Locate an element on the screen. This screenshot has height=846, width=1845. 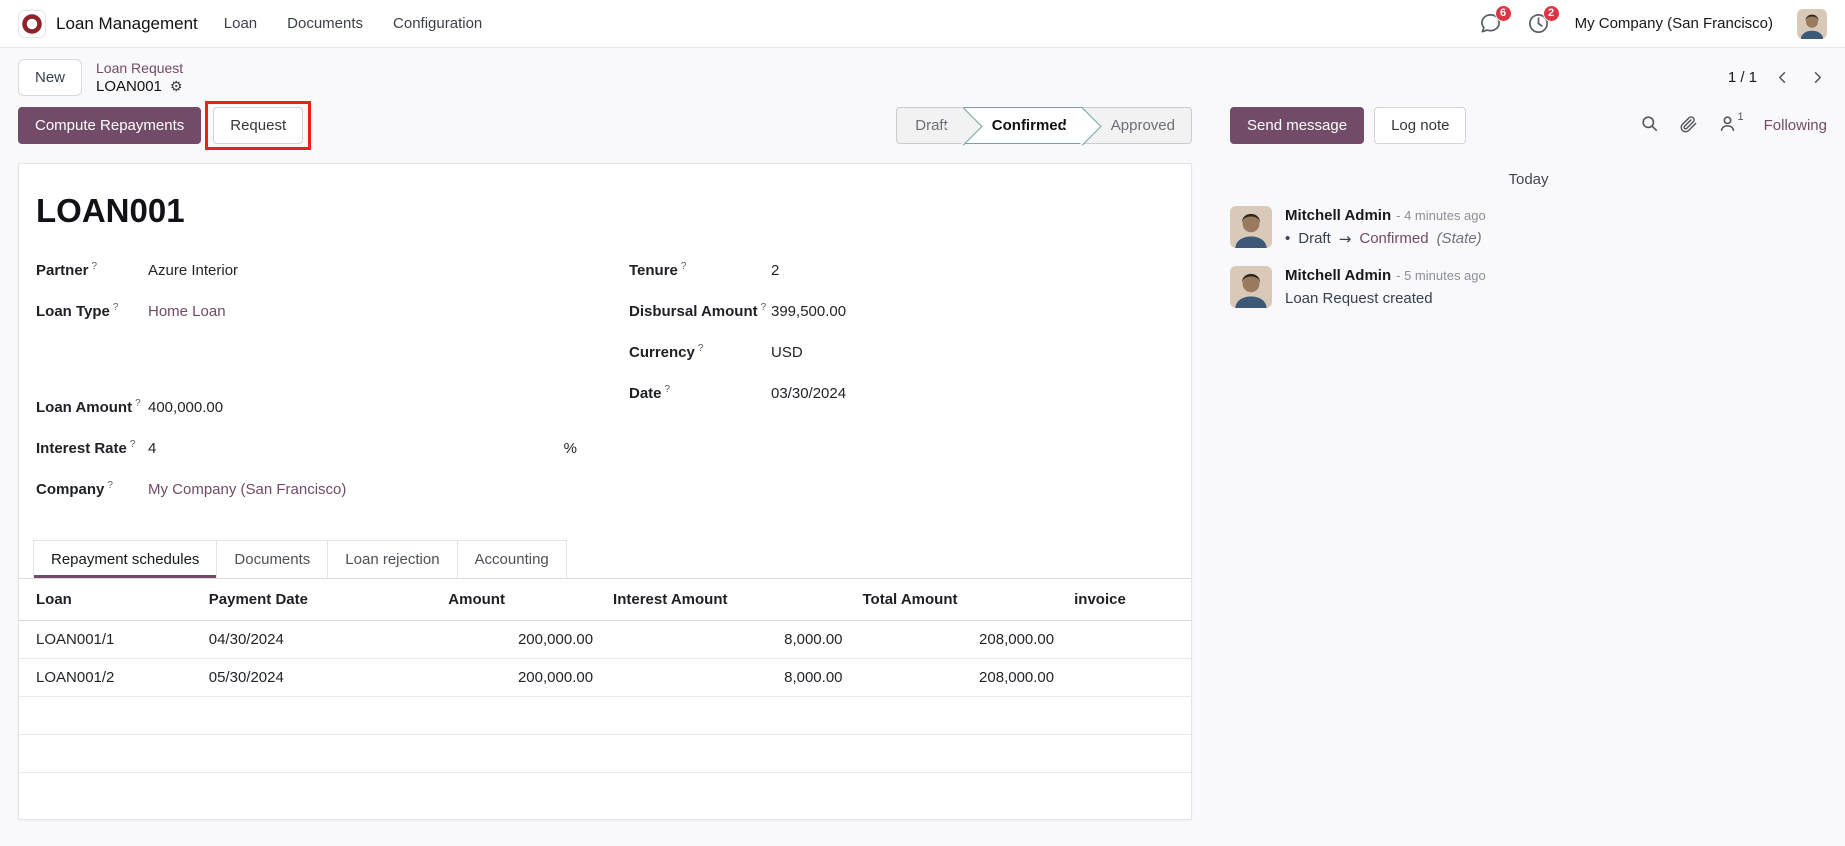
column-header-total-amount: Total Amount is located at coordinates (958, 599).